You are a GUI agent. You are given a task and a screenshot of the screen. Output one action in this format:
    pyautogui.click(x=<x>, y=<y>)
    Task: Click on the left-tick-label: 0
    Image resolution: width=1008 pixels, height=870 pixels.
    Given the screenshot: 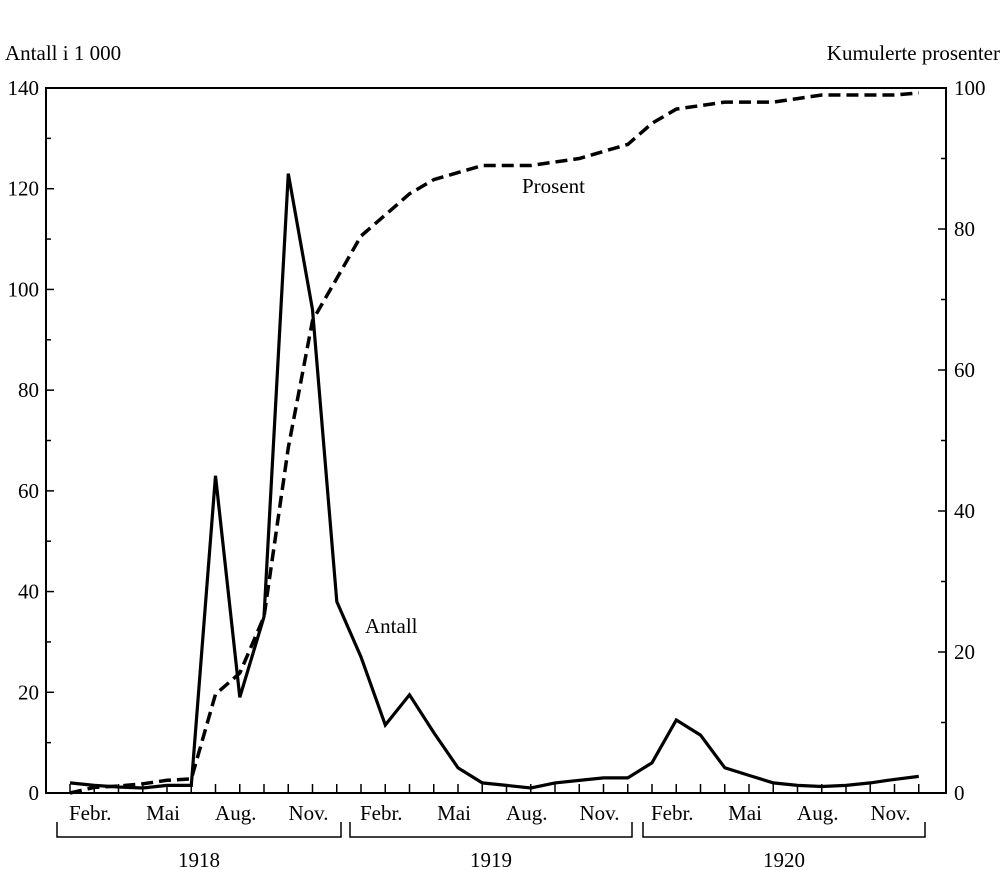 What is the action you would take?
    pyautogui.click(x=34, y=793)
    